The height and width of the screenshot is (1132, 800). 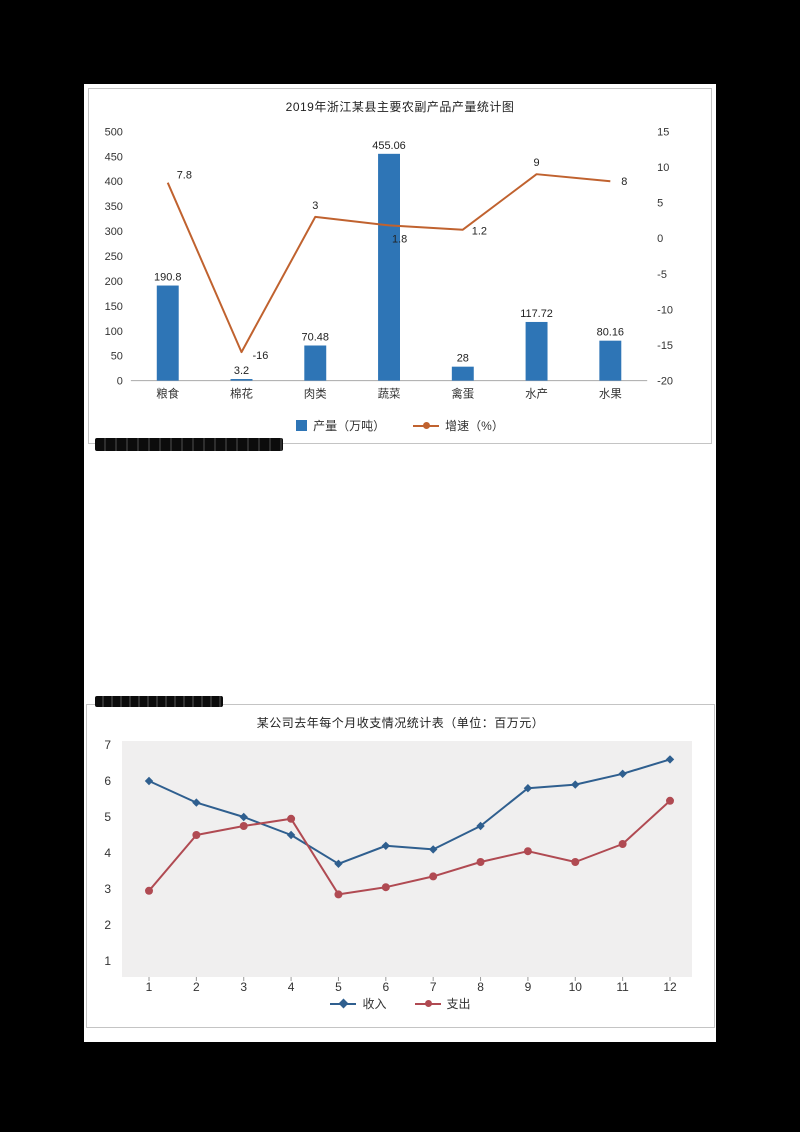 What do you see at coordinates (315, 394) in the screenshot?
I see `category-label: 肉类` at bounding box center [315, 394].